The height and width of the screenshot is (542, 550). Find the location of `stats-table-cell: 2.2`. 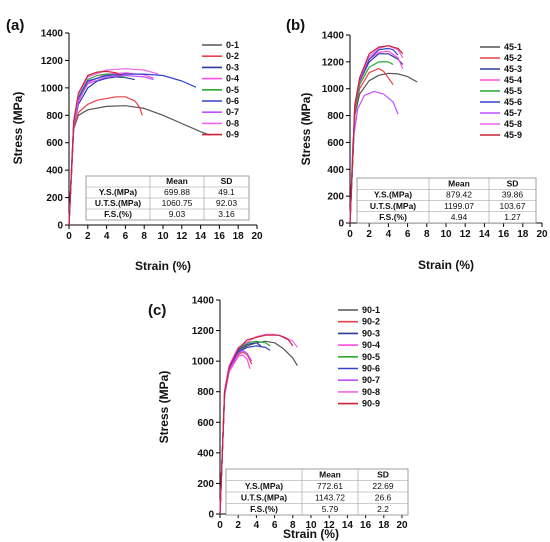

stats-table-cell: 2.2 is located at coordinates (383, 509).